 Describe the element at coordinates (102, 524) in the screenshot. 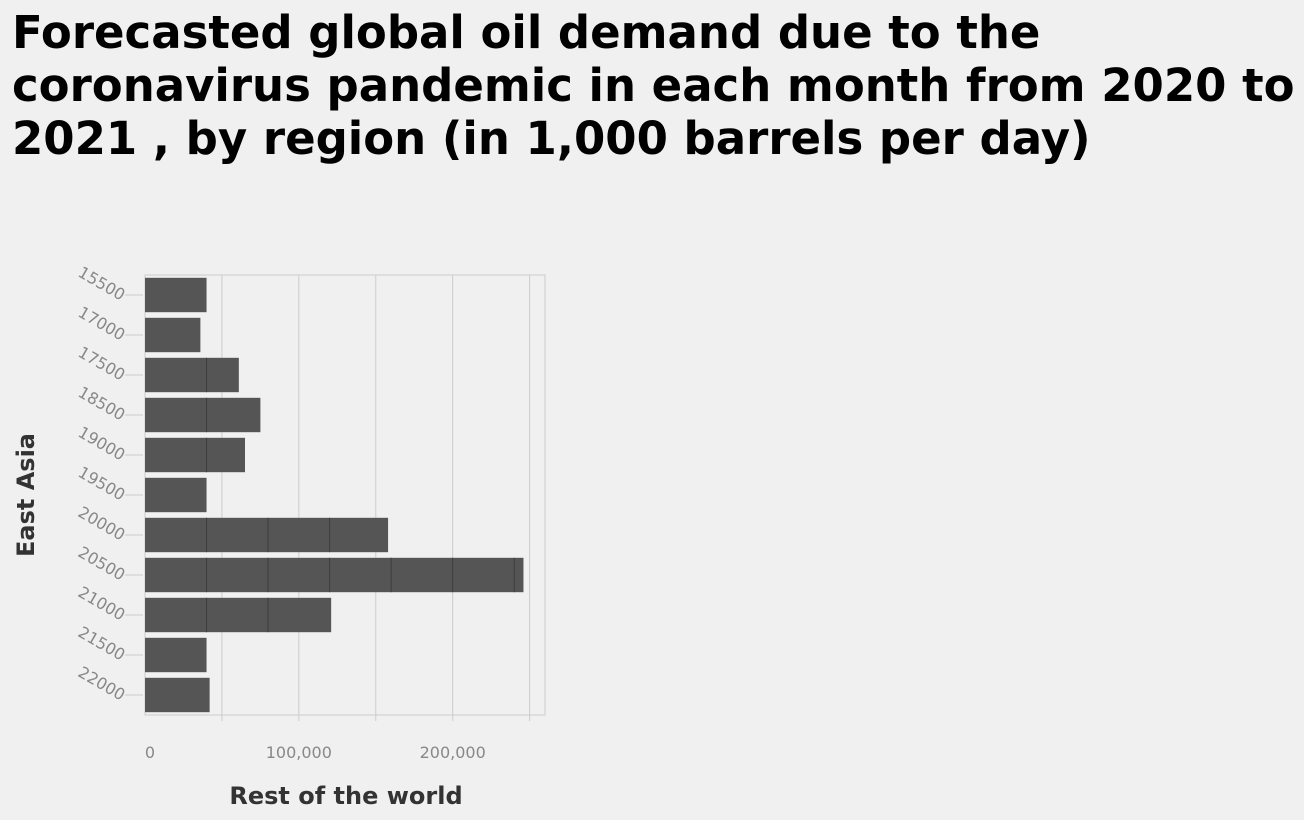

I see `y-tick-label: 20000` at that location.